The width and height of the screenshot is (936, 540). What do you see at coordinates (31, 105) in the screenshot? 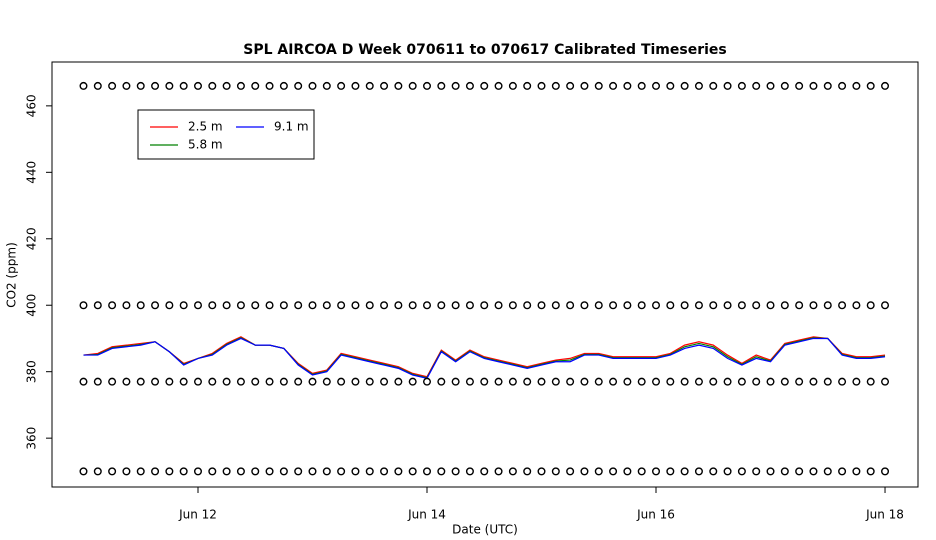
I see `y-tick-label: 460` at bounding box center [31, 105].